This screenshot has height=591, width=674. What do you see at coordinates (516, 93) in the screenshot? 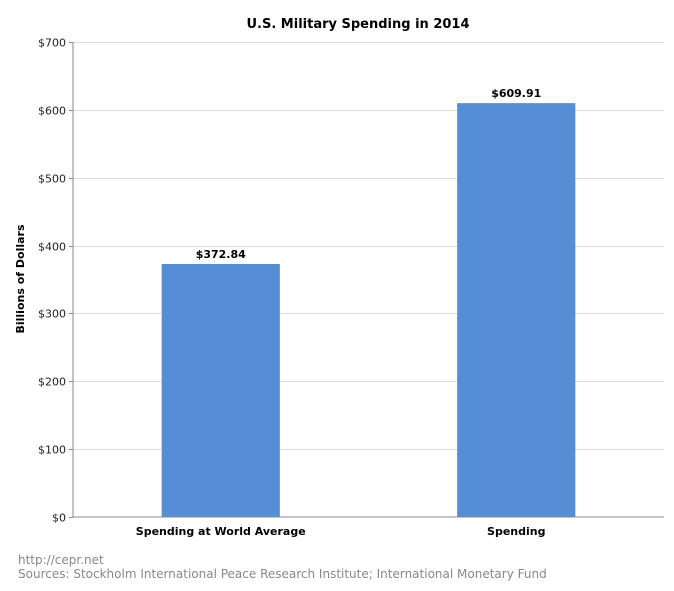
I see `bar-value-label: $609.91` at bounding box center [516, 93].